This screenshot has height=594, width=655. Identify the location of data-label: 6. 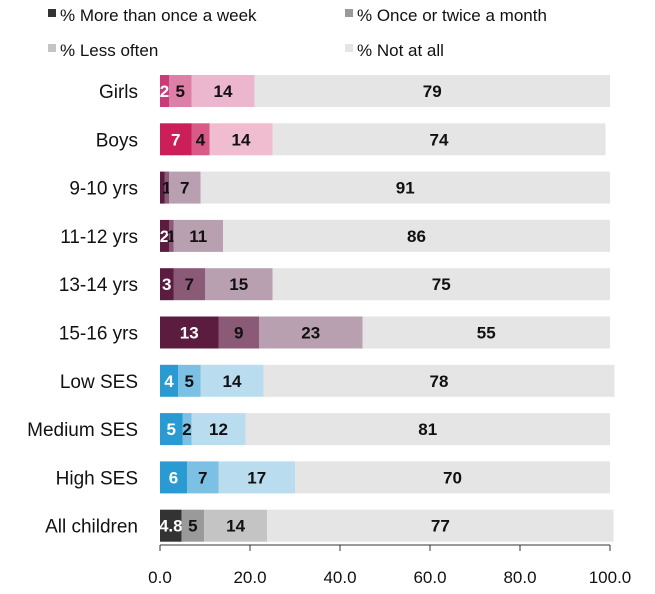
(173, 477).